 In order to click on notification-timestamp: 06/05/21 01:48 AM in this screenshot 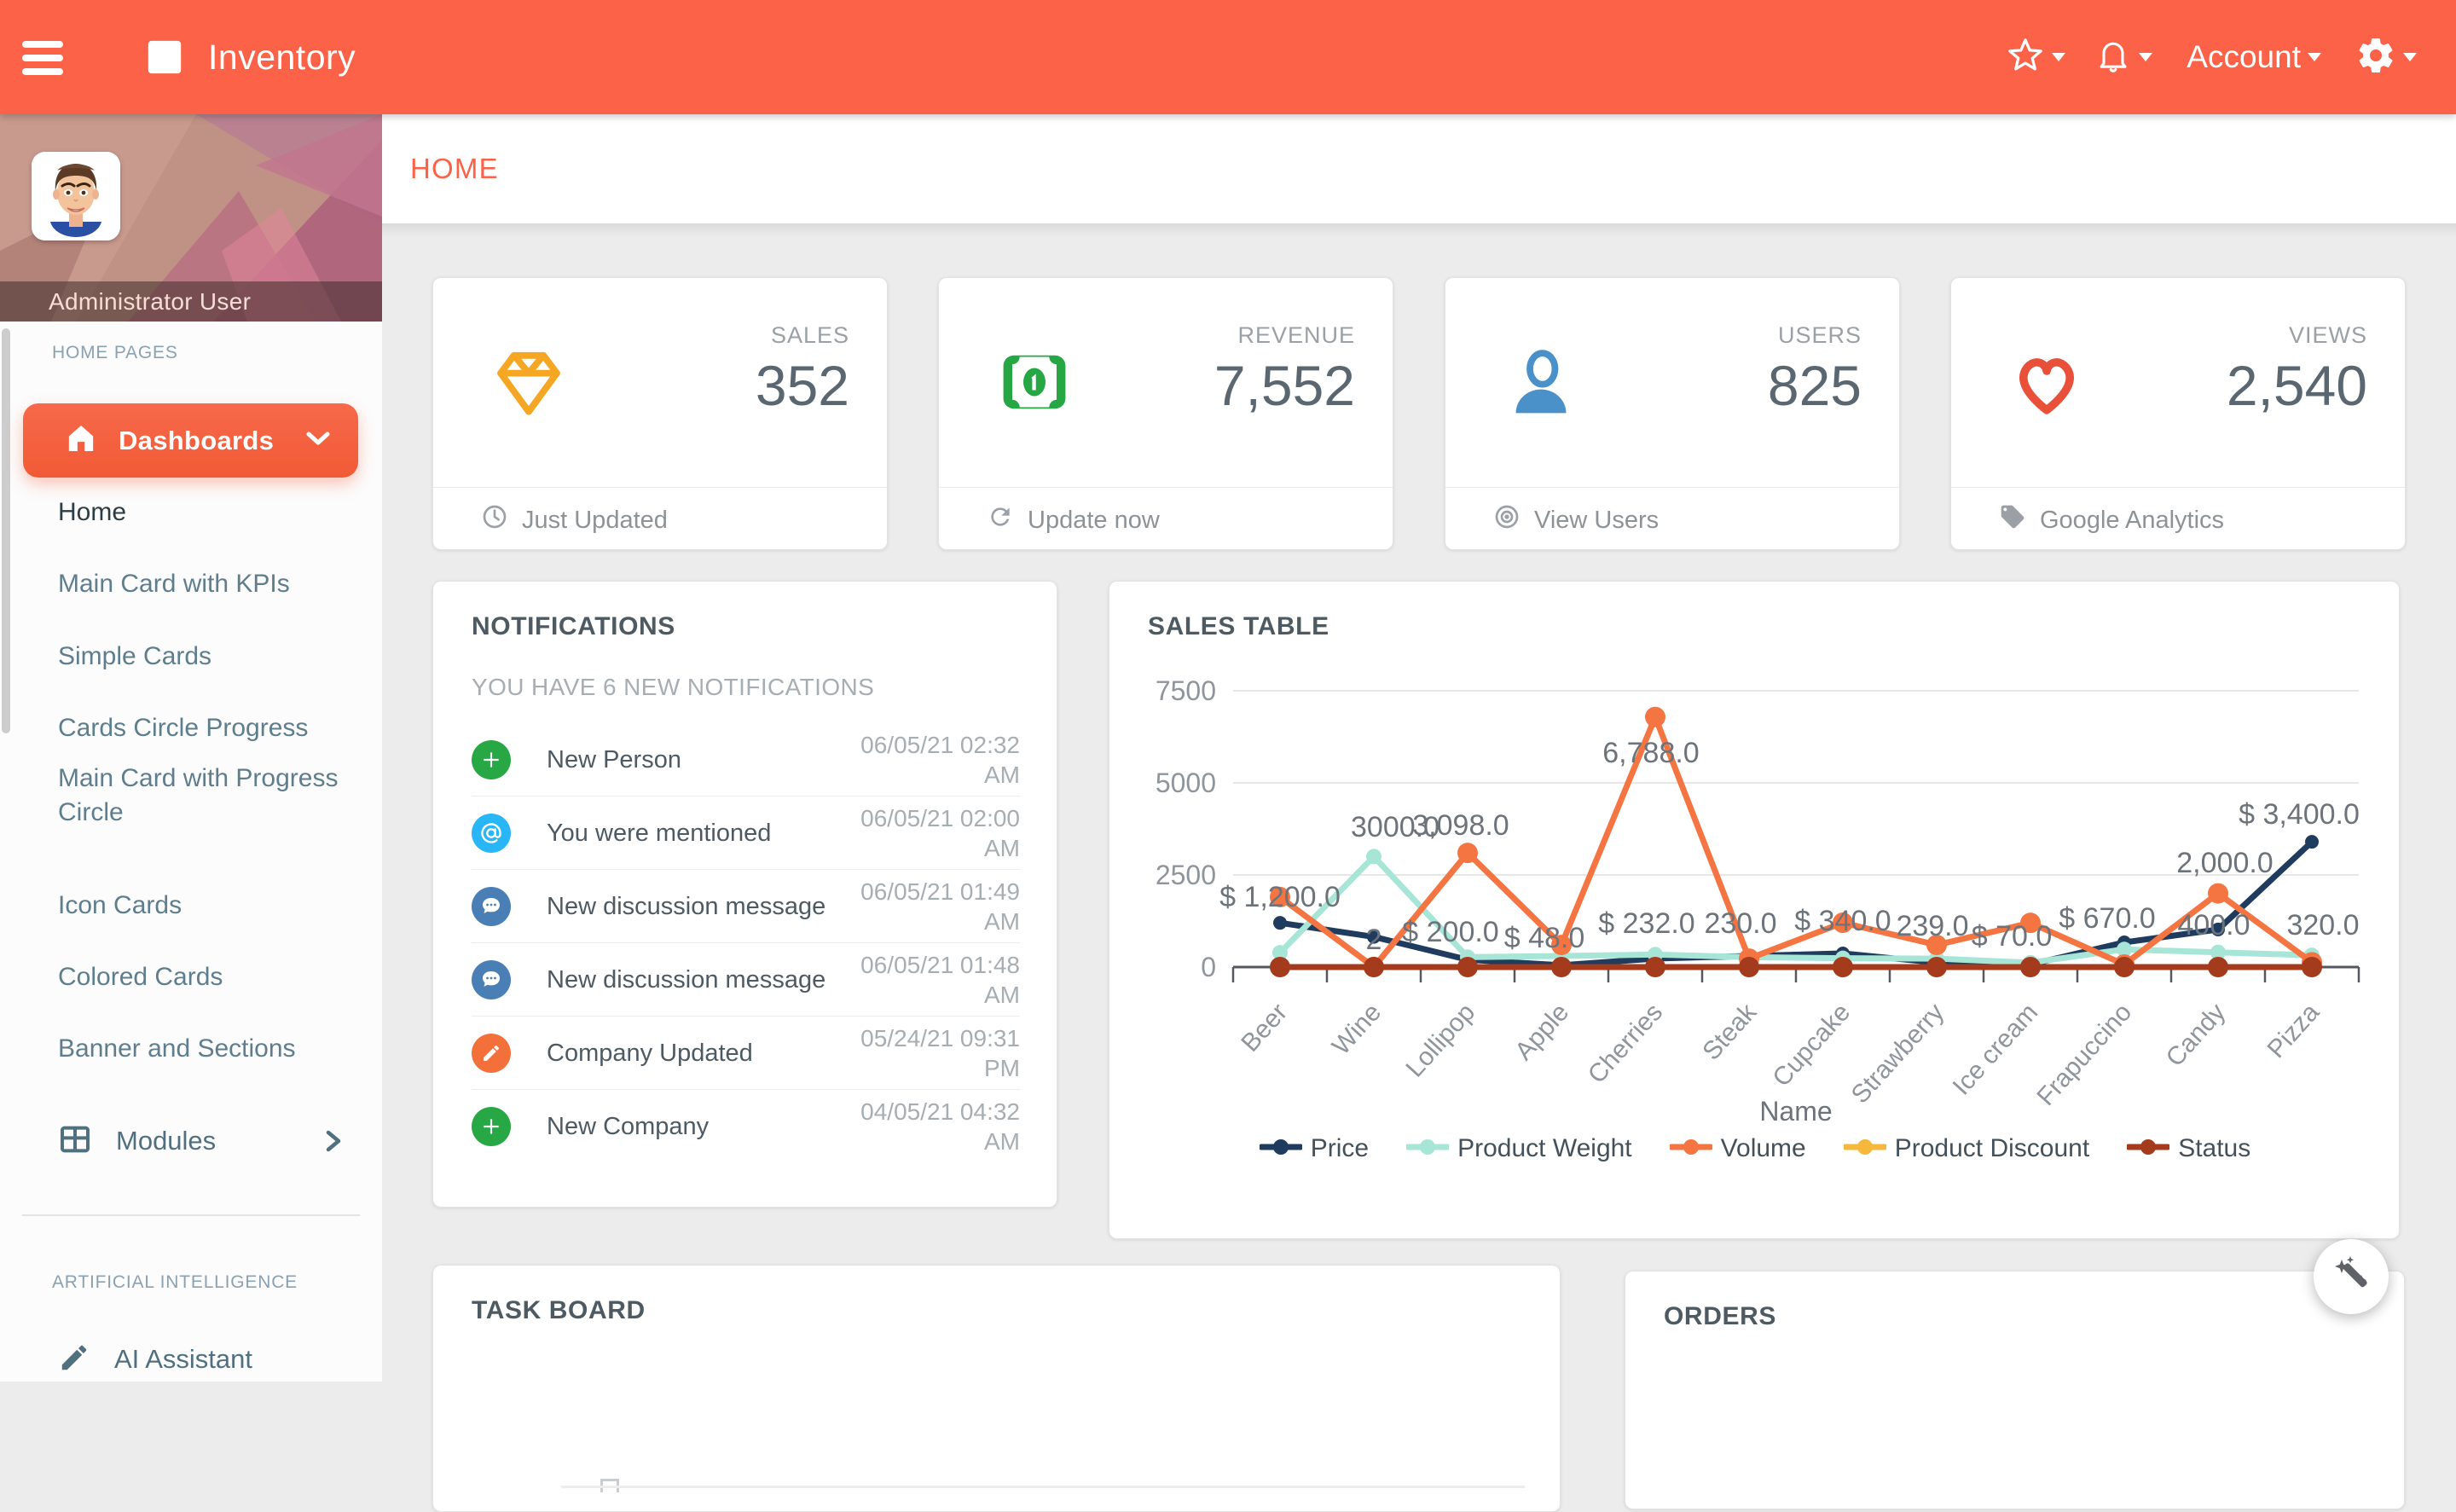, I will do `click(940, 979)`.